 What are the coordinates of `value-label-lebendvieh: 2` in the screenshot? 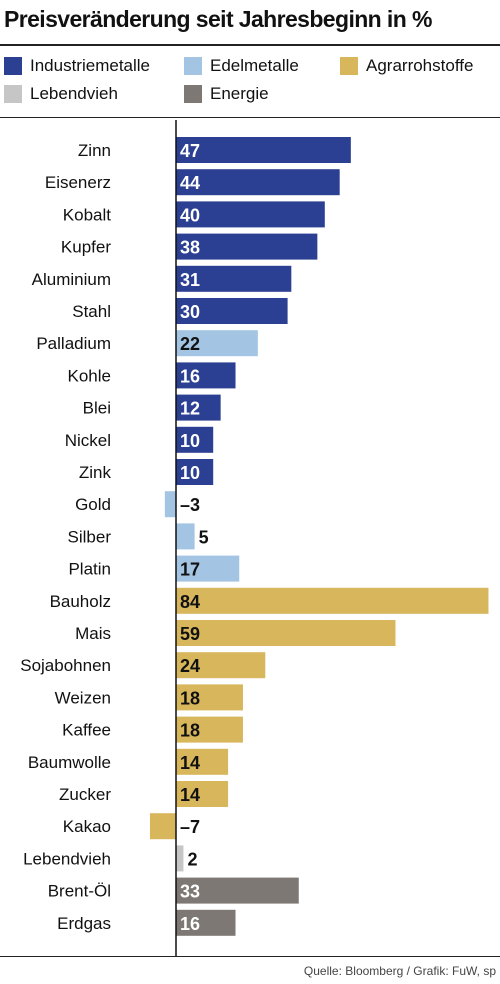 It's located at (192, 859).